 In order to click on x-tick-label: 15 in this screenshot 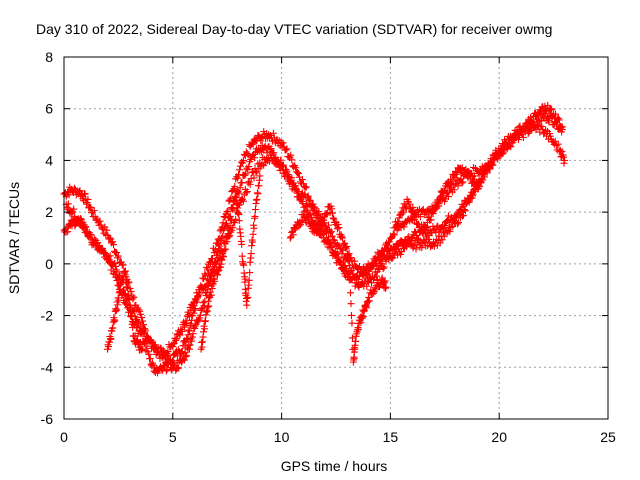, I will do `click(391, 437)`.